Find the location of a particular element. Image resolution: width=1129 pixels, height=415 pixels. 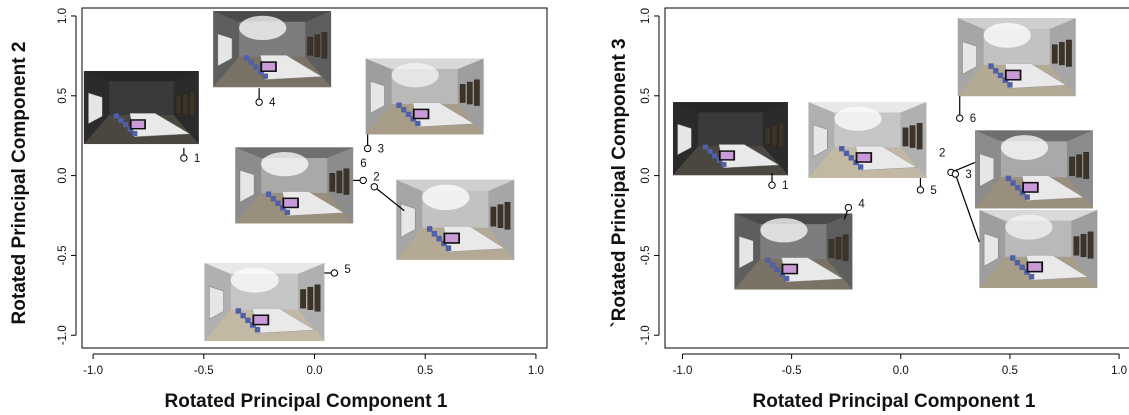

y-tick-label: -0.5 is located at coordinates (646, 256).